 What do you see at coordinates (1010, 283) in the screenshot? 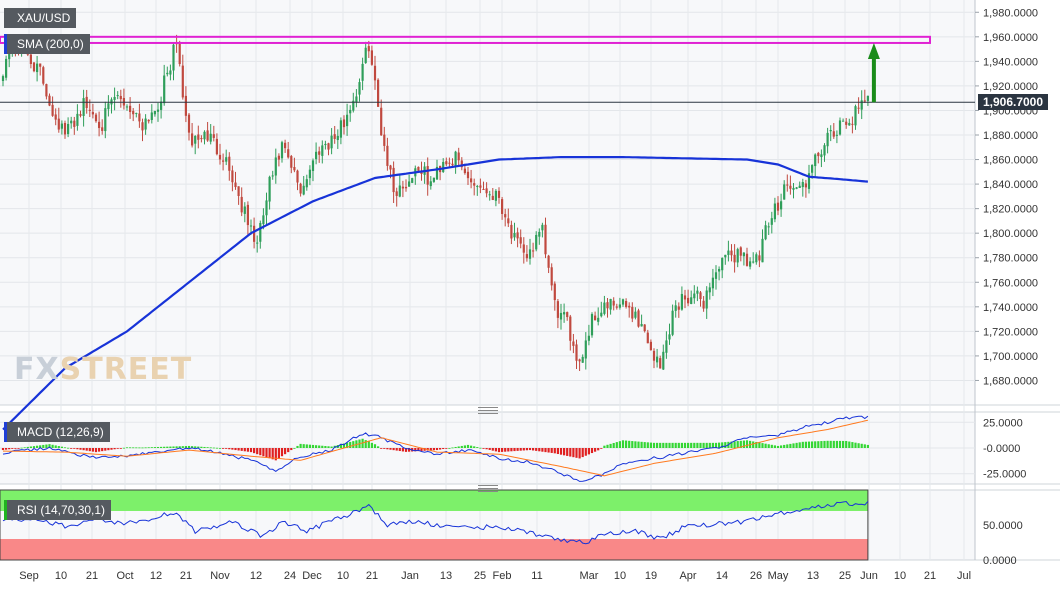
I see `price-tick-label: 1,760.0000` at bounding box center [1010, 283].